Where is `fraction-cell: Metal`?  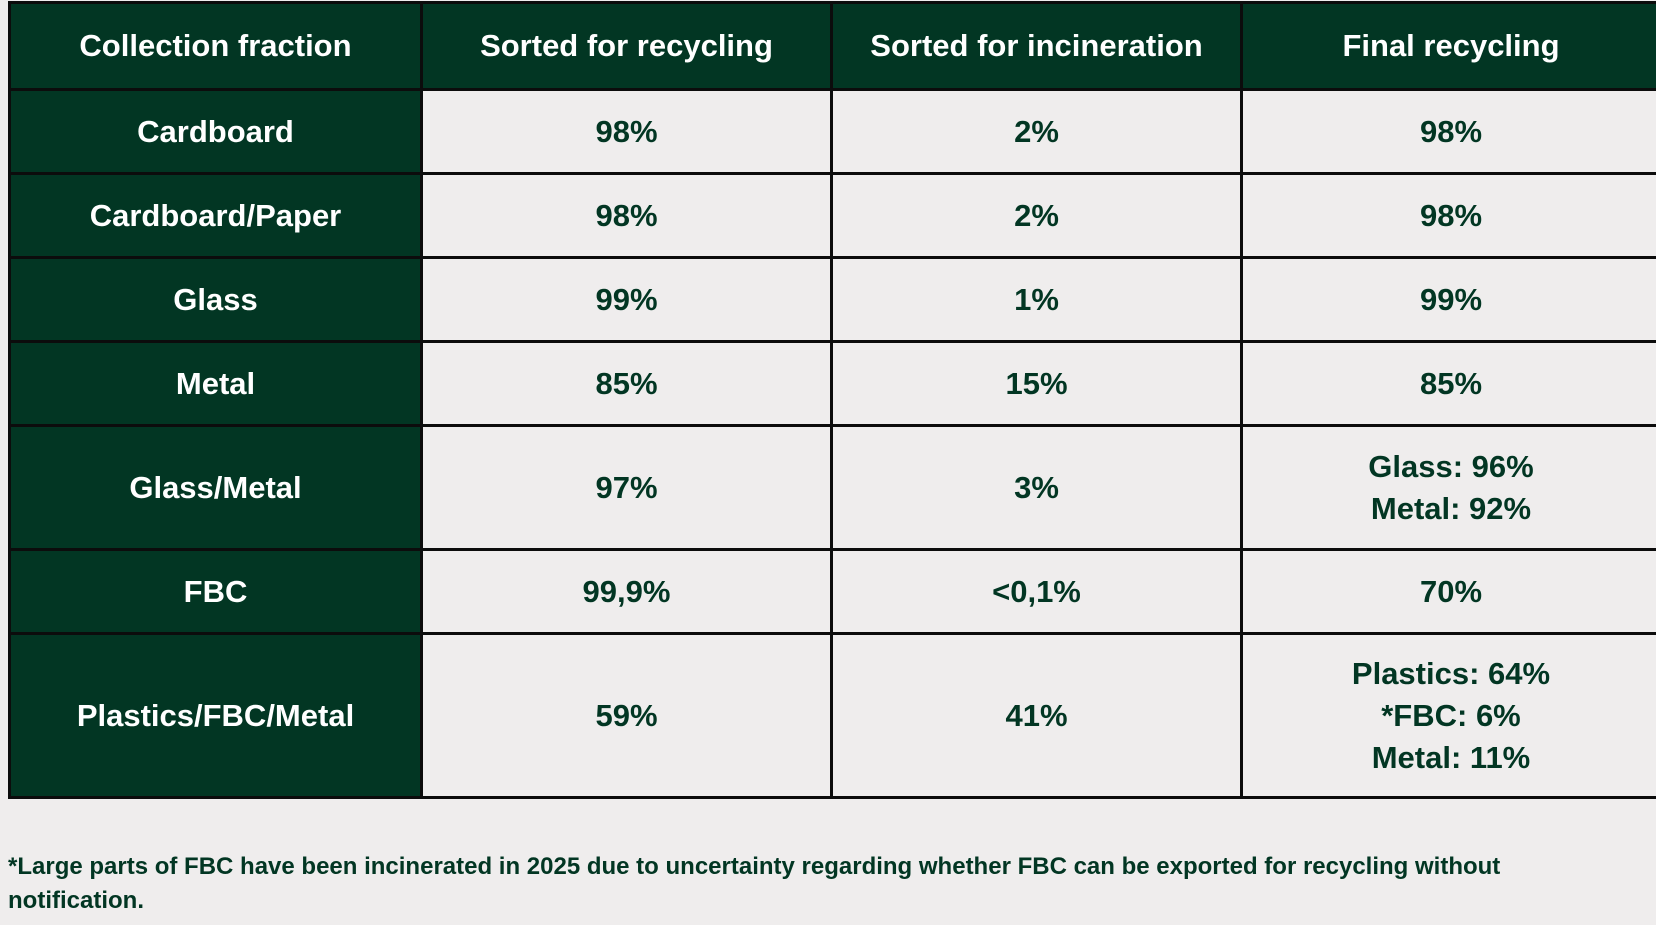 fraction-cell: Metal is located at coordinates (215, 383).